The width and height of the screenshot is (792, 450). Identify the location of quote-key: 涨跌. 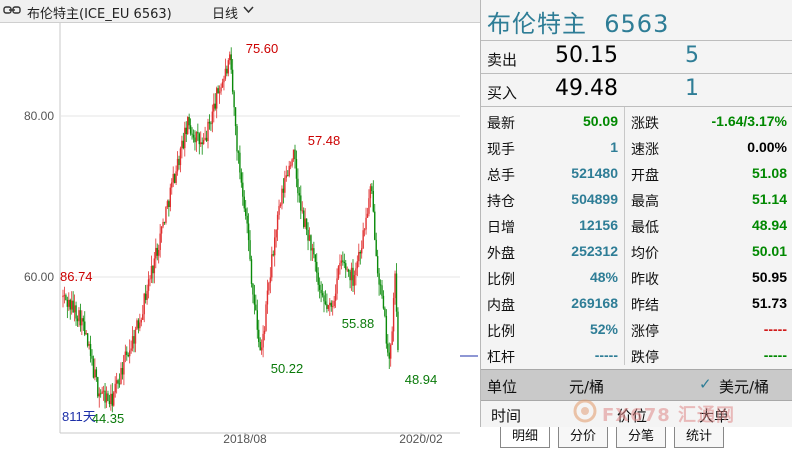
(645, 123).